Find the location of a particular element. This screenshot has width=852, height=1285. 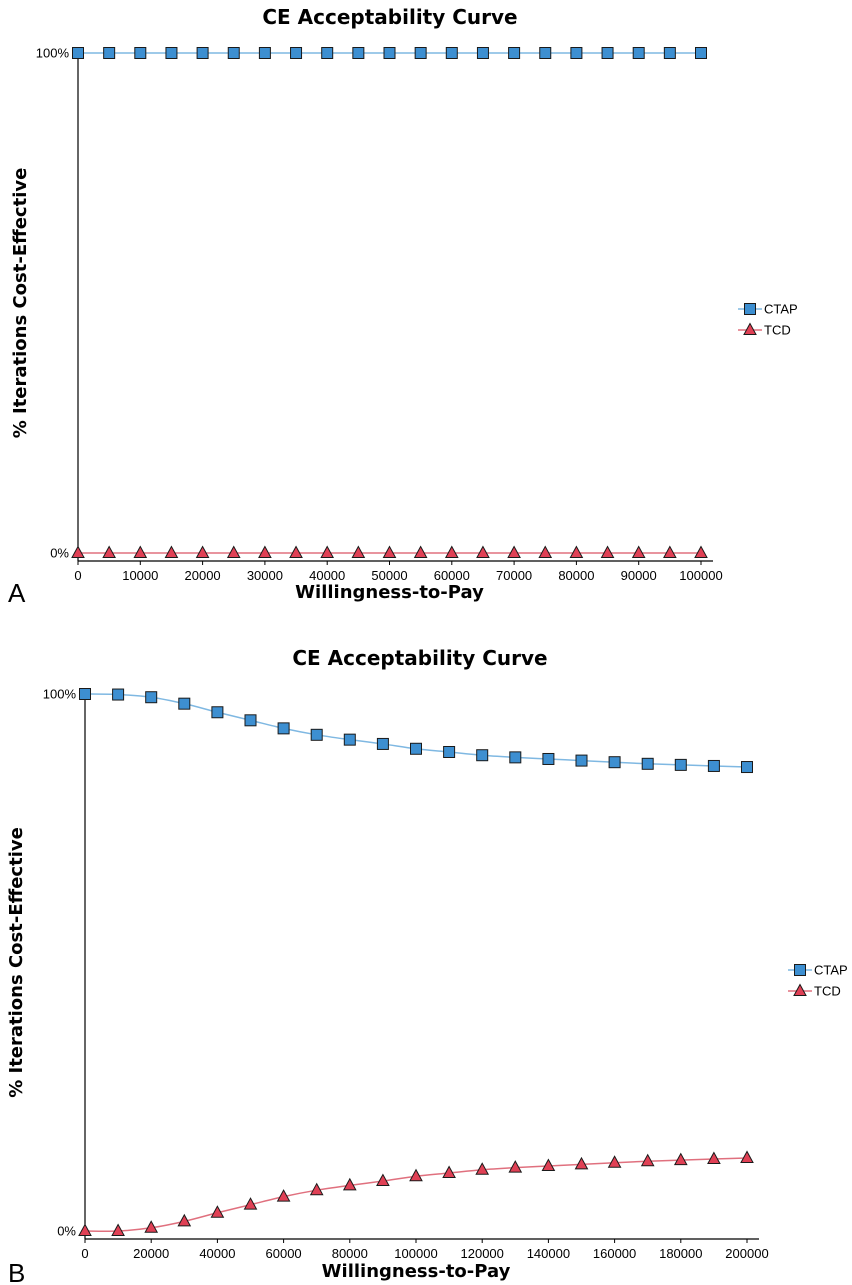

legend-label: CTAP is located at coordinates (781, 309).